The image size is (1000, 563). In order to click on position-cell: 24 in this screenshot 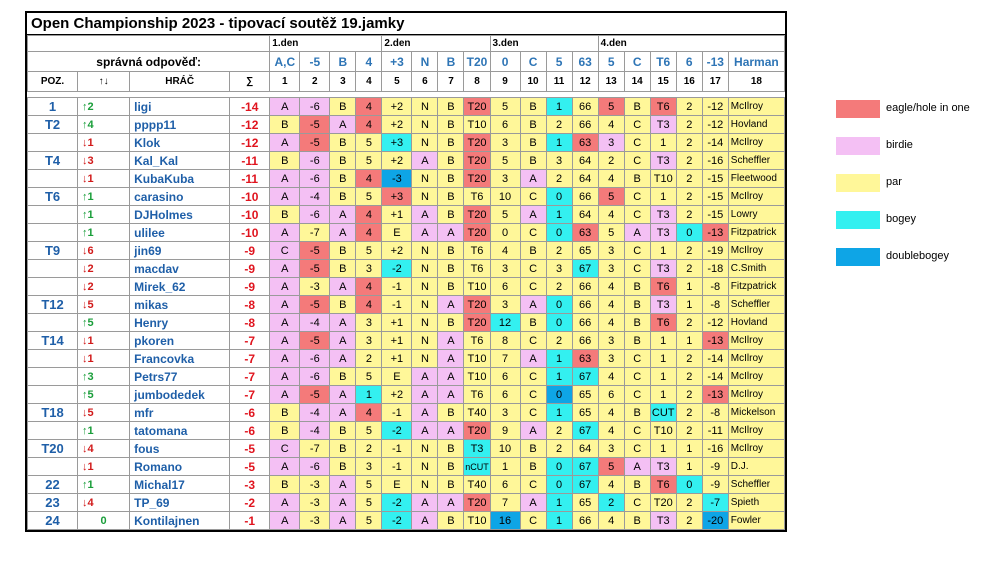, I will do `click(52, 520)`.